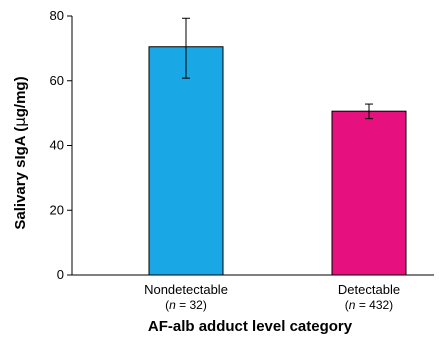  What do you see at coordinates (369, 289) in the screenshot?
I see `category-label: Detectable` at bounding box center [369, 289].